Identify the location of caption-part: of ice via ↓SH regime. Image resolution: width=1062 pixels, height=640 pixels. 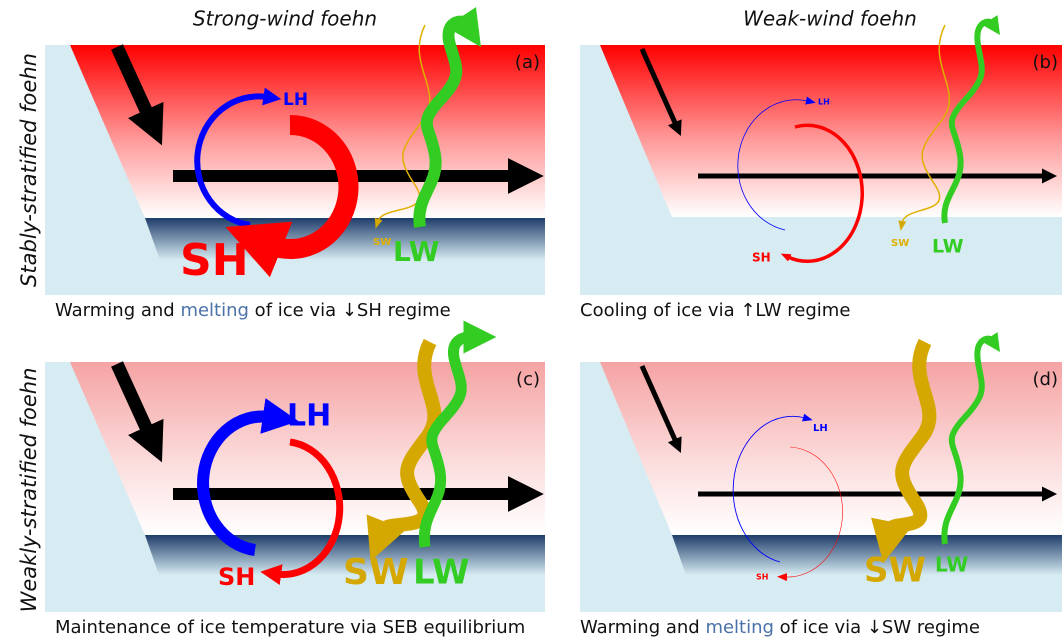
(350, 310).